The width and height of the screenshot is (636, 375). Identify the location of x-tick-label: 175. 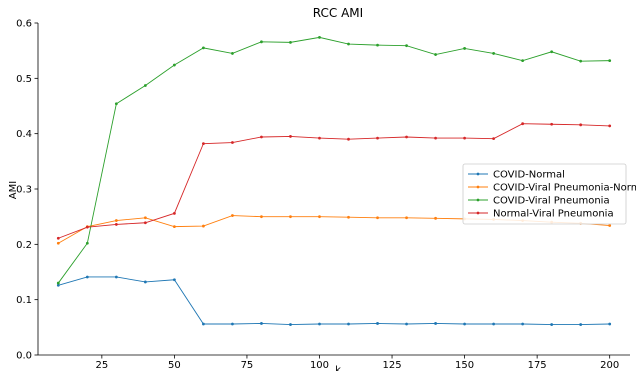
(537, 365).